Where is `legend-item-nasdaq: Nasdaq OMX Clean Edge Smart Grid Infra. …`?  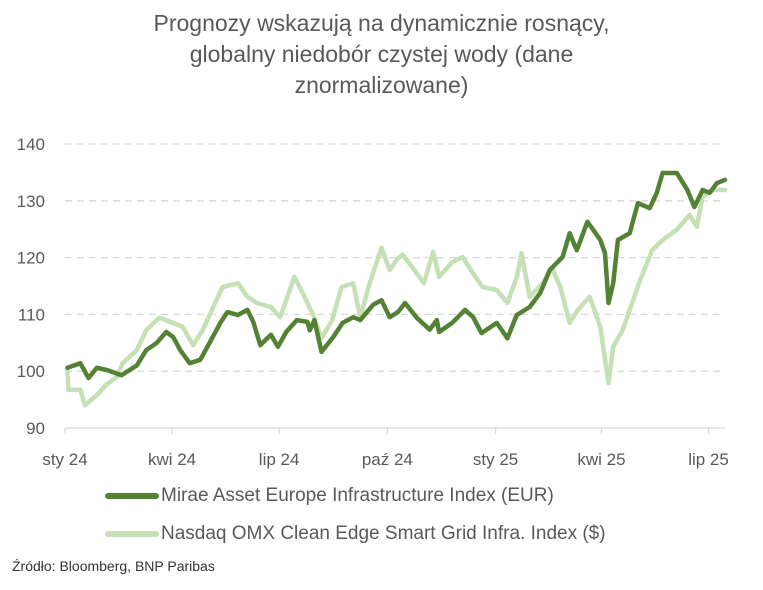
legend-item-nasdaq: Nasdaq OMX Clean Edge Smart Grid Infra. … is located at coordinates (355, 534).